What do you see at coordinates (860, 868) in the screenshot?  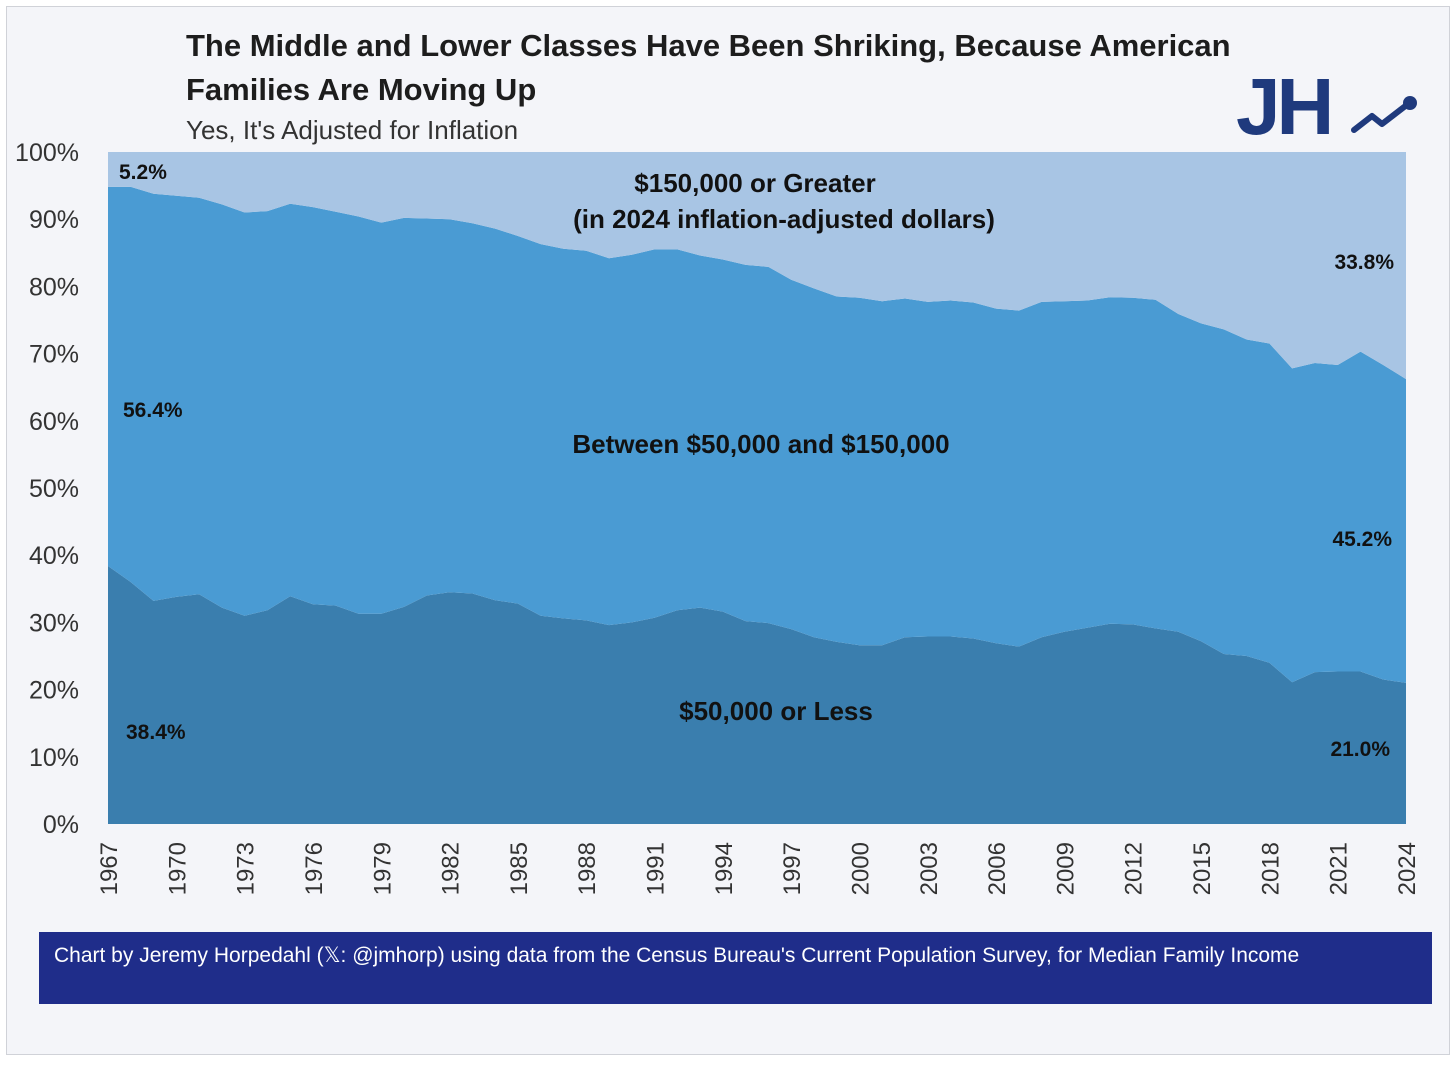 I see `x-tick-label: 2000` at bounding box center [860, 868].